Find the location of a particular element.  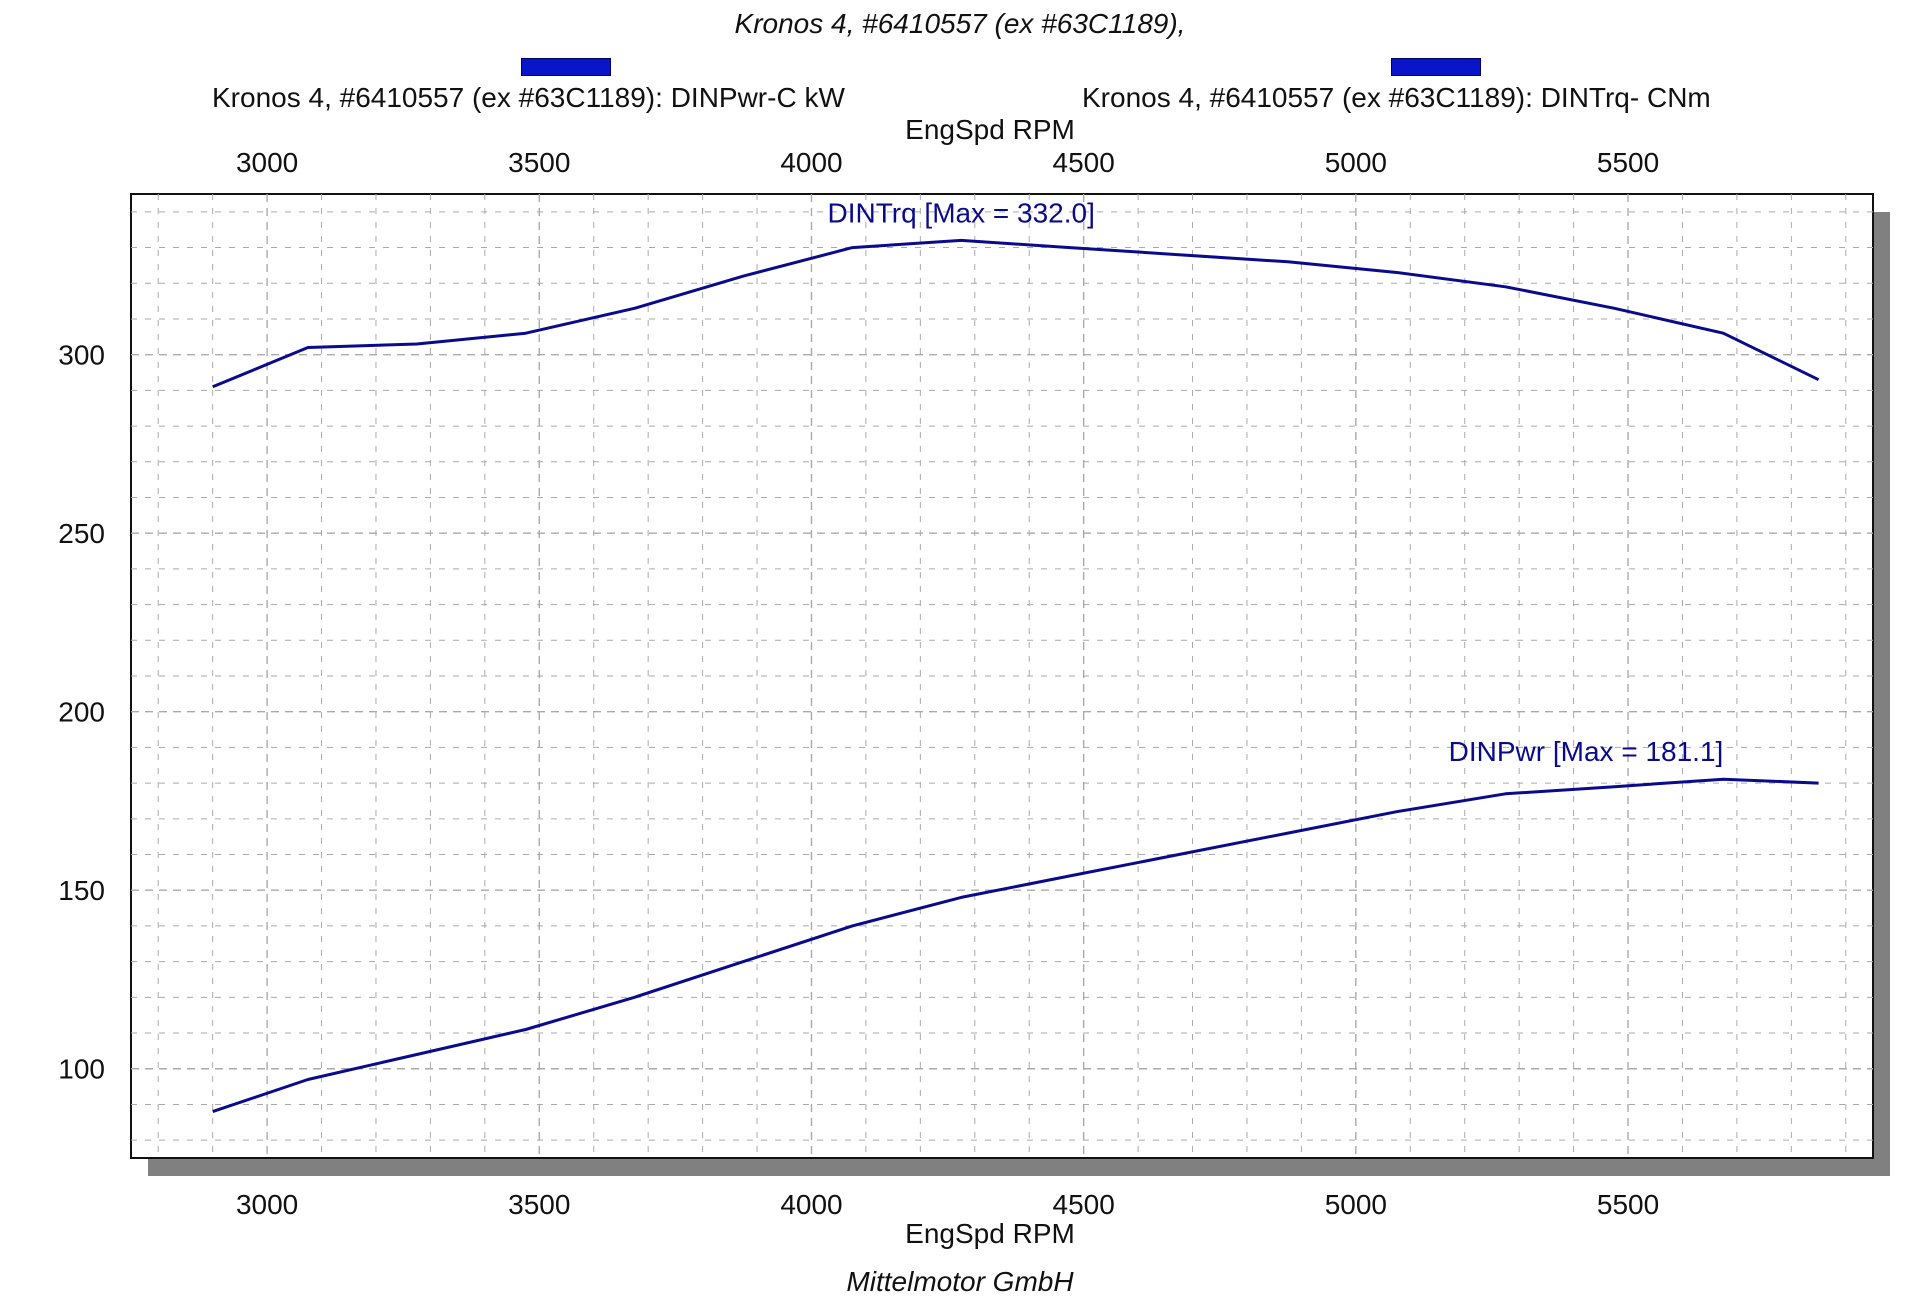

legend-swatch-torque is located at coordinates (1436, 67).